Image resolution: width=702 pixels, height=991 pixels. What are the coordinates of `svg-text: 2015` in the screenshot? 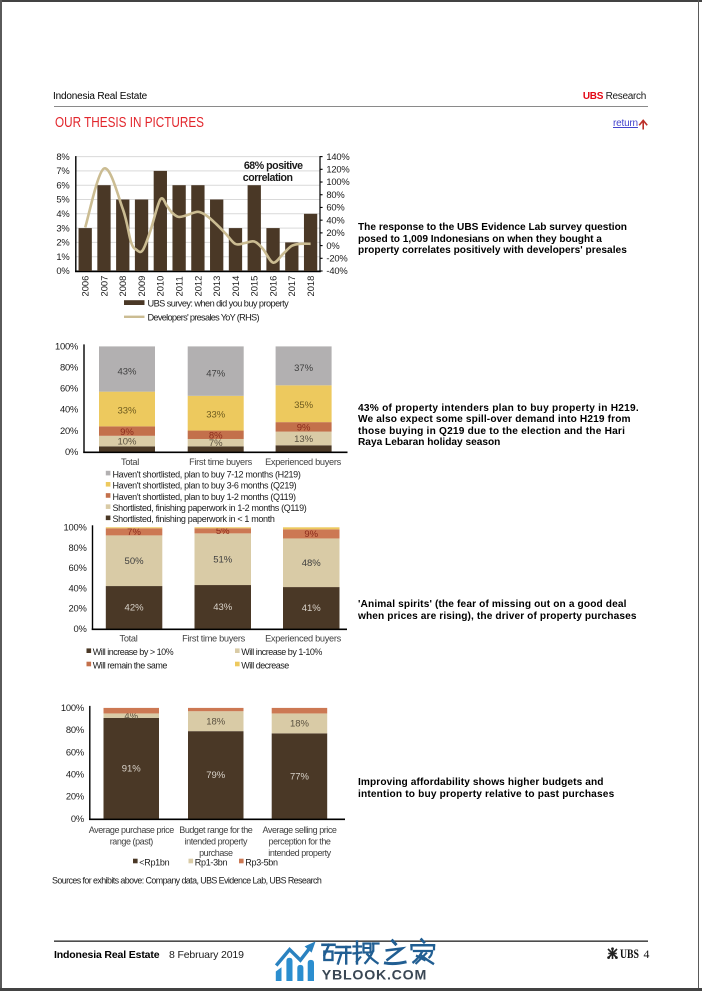 It's located at (254, 286).